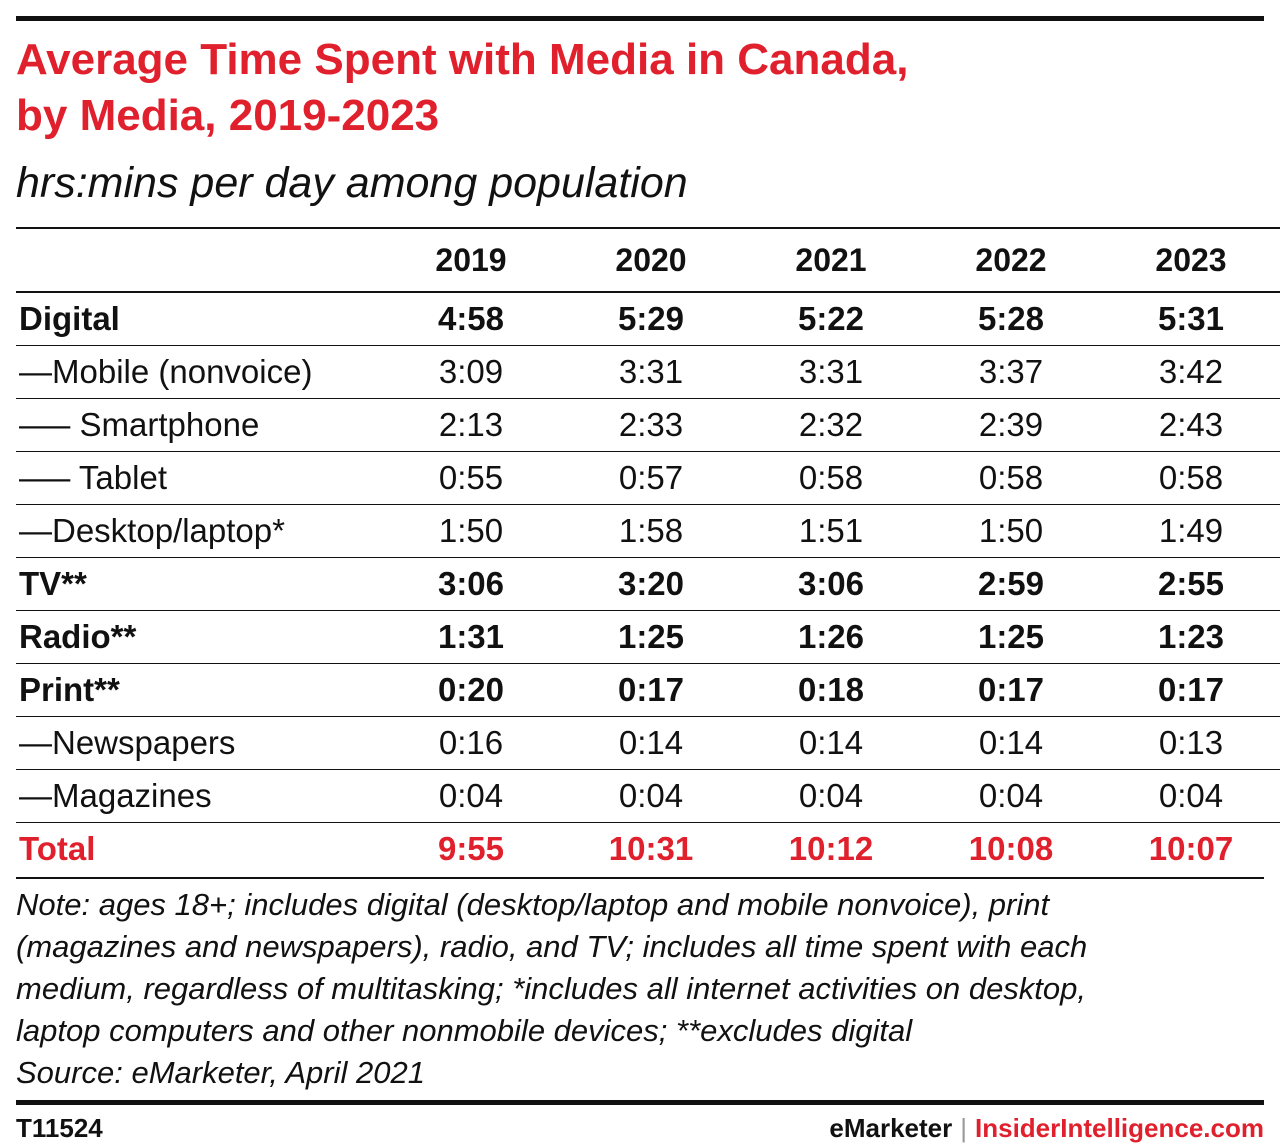 This screenshot has height=1148, width=1280. Describe the element at coordinates (651, 424) in the screenshot. I see `table-cell-value: 2:33` at that location.